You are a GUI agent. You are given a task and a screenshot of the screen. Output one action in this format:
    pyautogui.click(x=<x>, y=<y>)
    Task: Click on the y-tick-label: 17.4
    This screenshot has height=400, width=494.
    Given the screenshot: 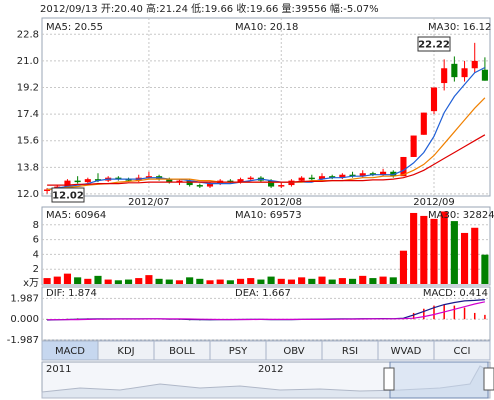 What is the action you would take?
    pyautogui.click(x=28, y=114)
    